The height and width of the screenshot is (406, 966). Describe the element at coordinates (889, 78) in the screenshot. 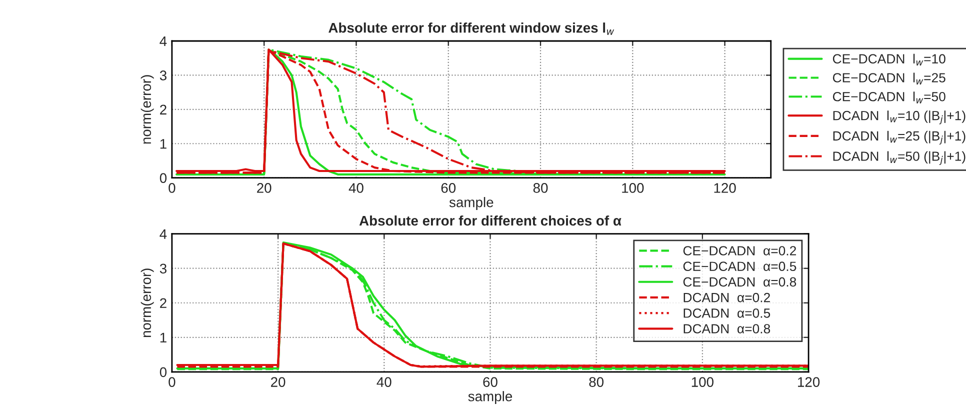

I see `legend-label: CE−DCADN l$_{w}$=25` at that location.